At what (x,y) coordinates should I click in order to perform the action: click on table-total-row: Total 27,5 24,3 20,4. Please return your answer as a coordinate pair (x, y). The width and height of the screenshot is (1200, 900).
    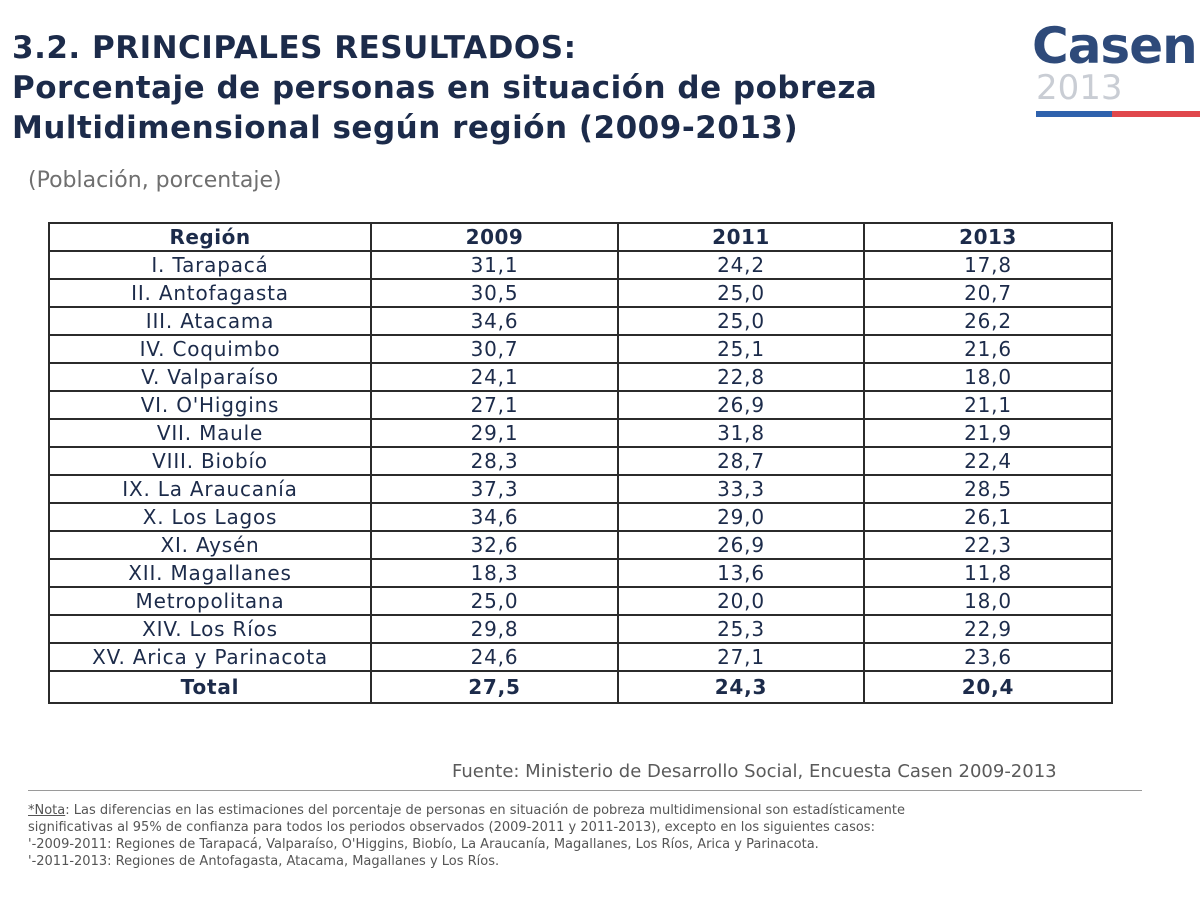
    Looking at the image, I should click on (580, 687).